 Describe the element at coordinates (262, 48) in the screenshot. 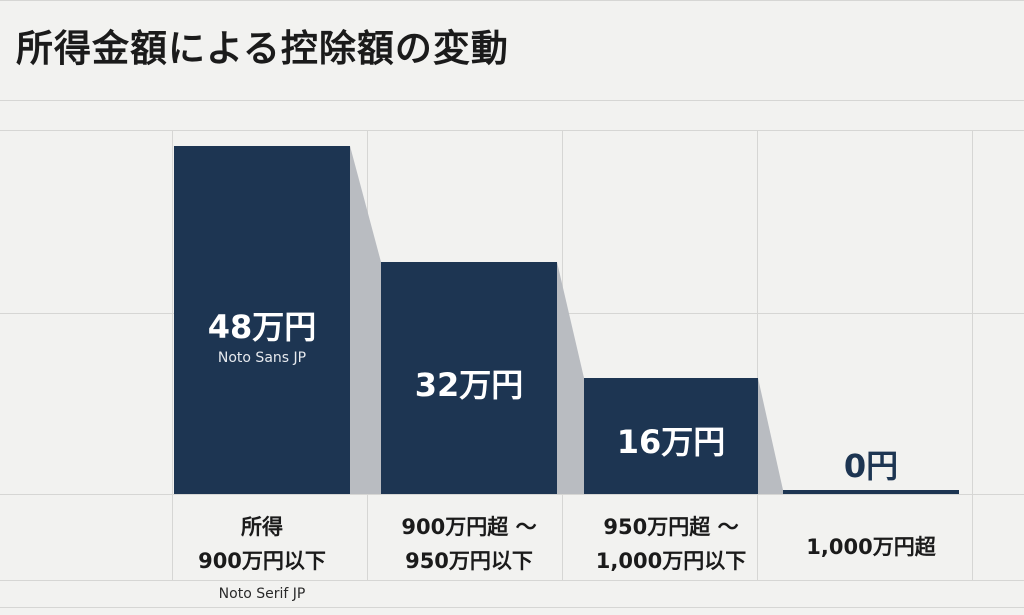

I see `chart-title: 所得金額による控除額の変動` at that location.